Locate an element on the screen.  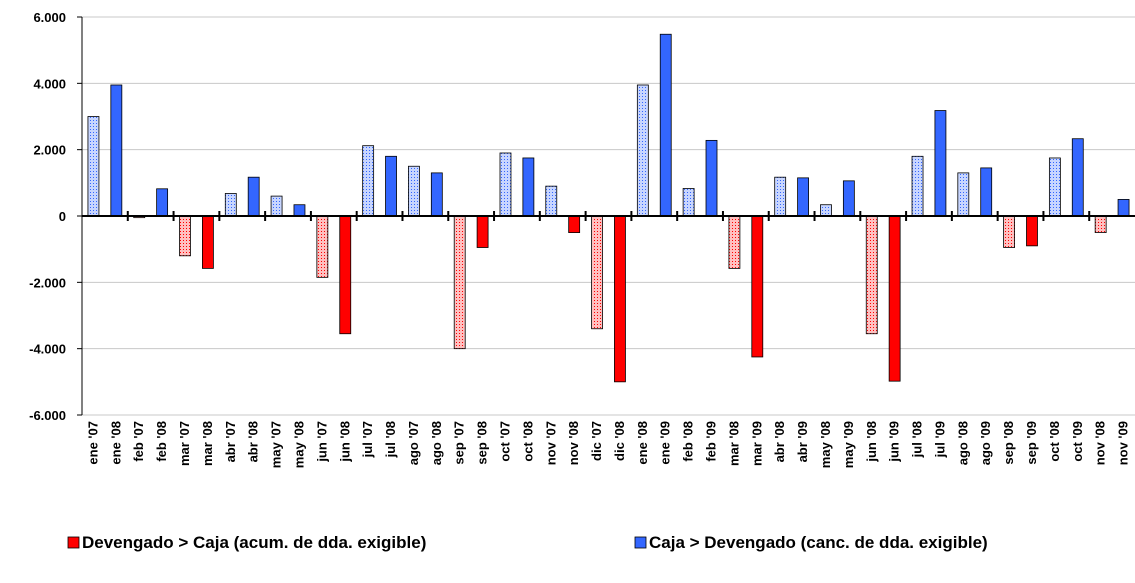
x-tick-label: ago '07 is located at coordinates (413, 443).